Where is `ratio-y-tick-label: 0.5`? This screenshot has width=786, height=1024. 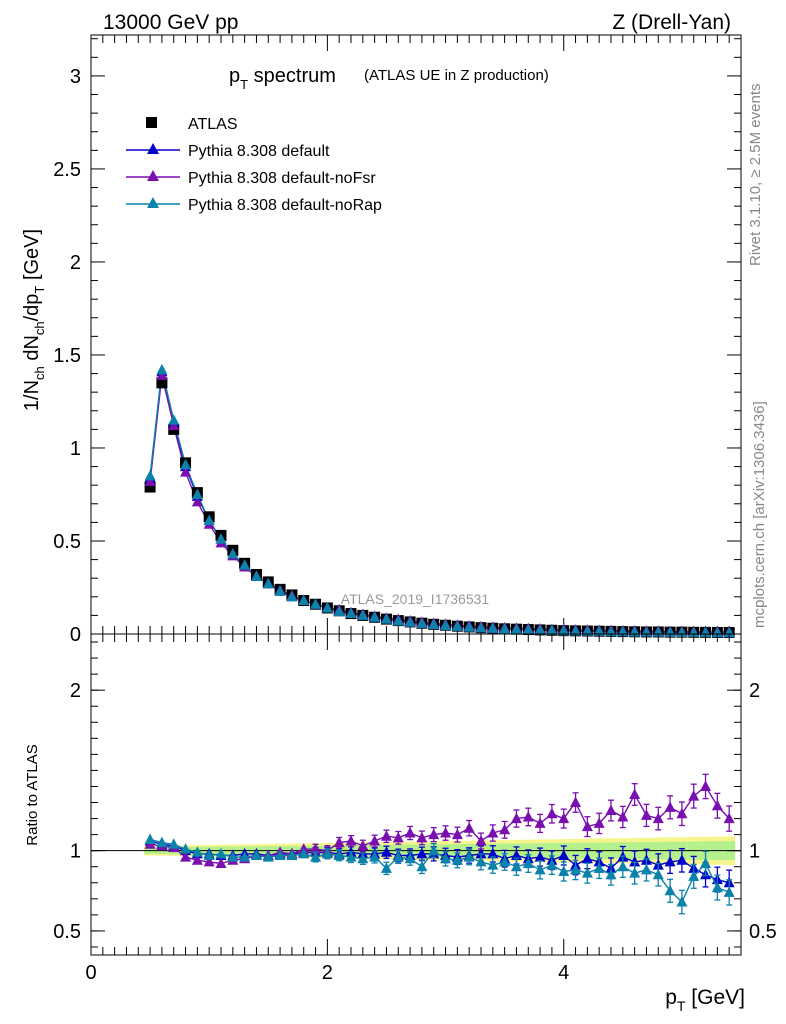 ratio-y-tick-label: 0.5 is located at coordinates (67, 932).